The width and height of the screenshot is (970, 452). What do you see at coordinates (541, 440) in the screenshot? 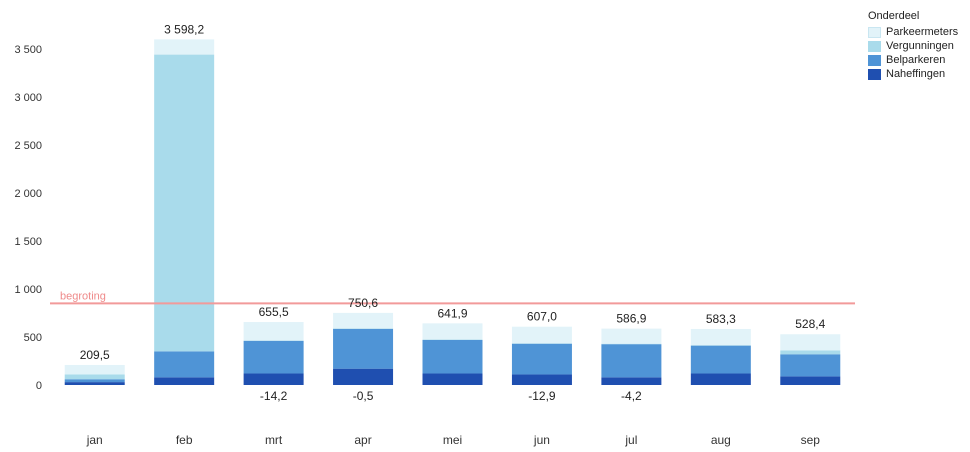
I see `x-tick-label-jun: jun` at bounding box center [541, 440].